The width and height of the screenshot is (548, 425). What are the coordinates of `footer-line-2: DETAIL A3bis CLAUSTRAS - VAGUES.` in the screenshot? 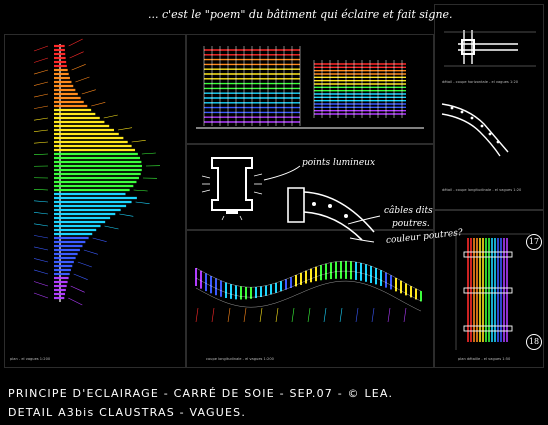 It's located at (127, 412).